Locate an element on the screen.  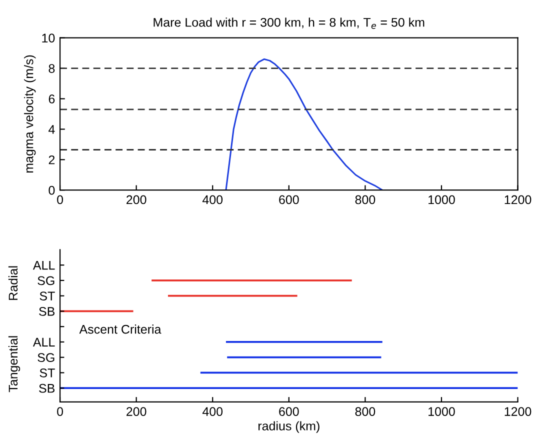
text: Radial is located at coordinates (13, 283).